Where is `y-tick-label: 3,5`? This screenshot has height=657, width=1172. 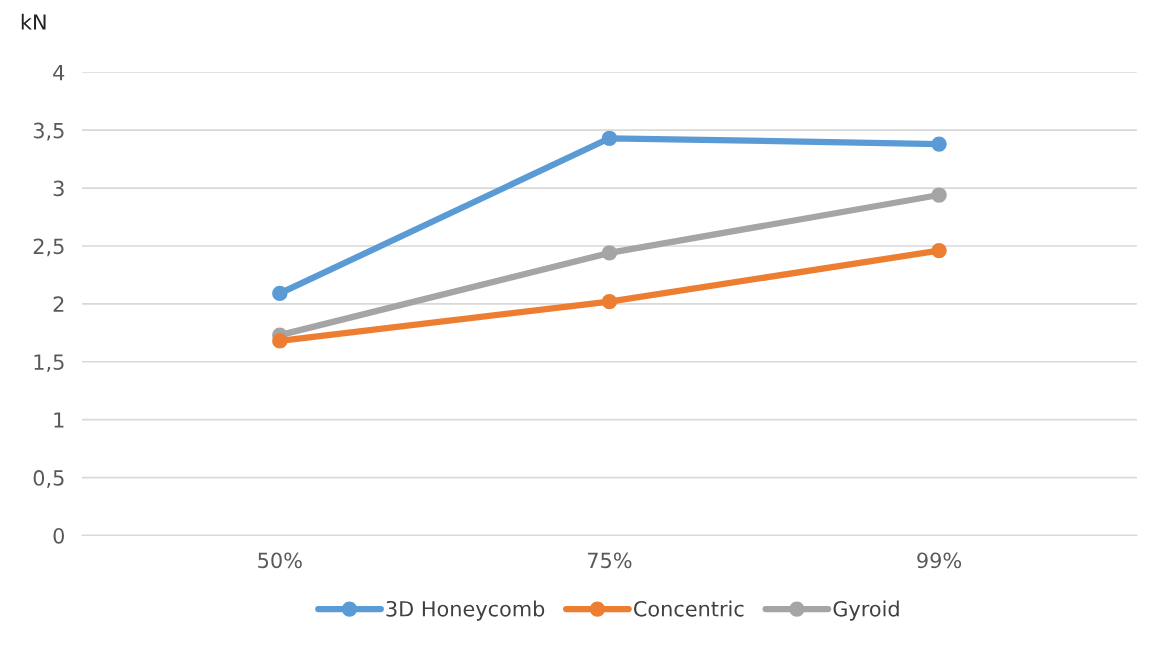
y-tick-label: 3,5 is located at coordinates (48, 131).